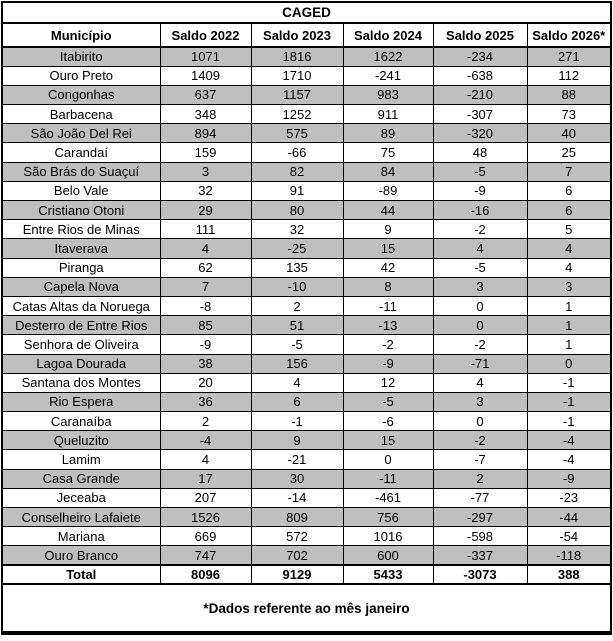  I want to click on value-cell: -9, so click(569, 478).